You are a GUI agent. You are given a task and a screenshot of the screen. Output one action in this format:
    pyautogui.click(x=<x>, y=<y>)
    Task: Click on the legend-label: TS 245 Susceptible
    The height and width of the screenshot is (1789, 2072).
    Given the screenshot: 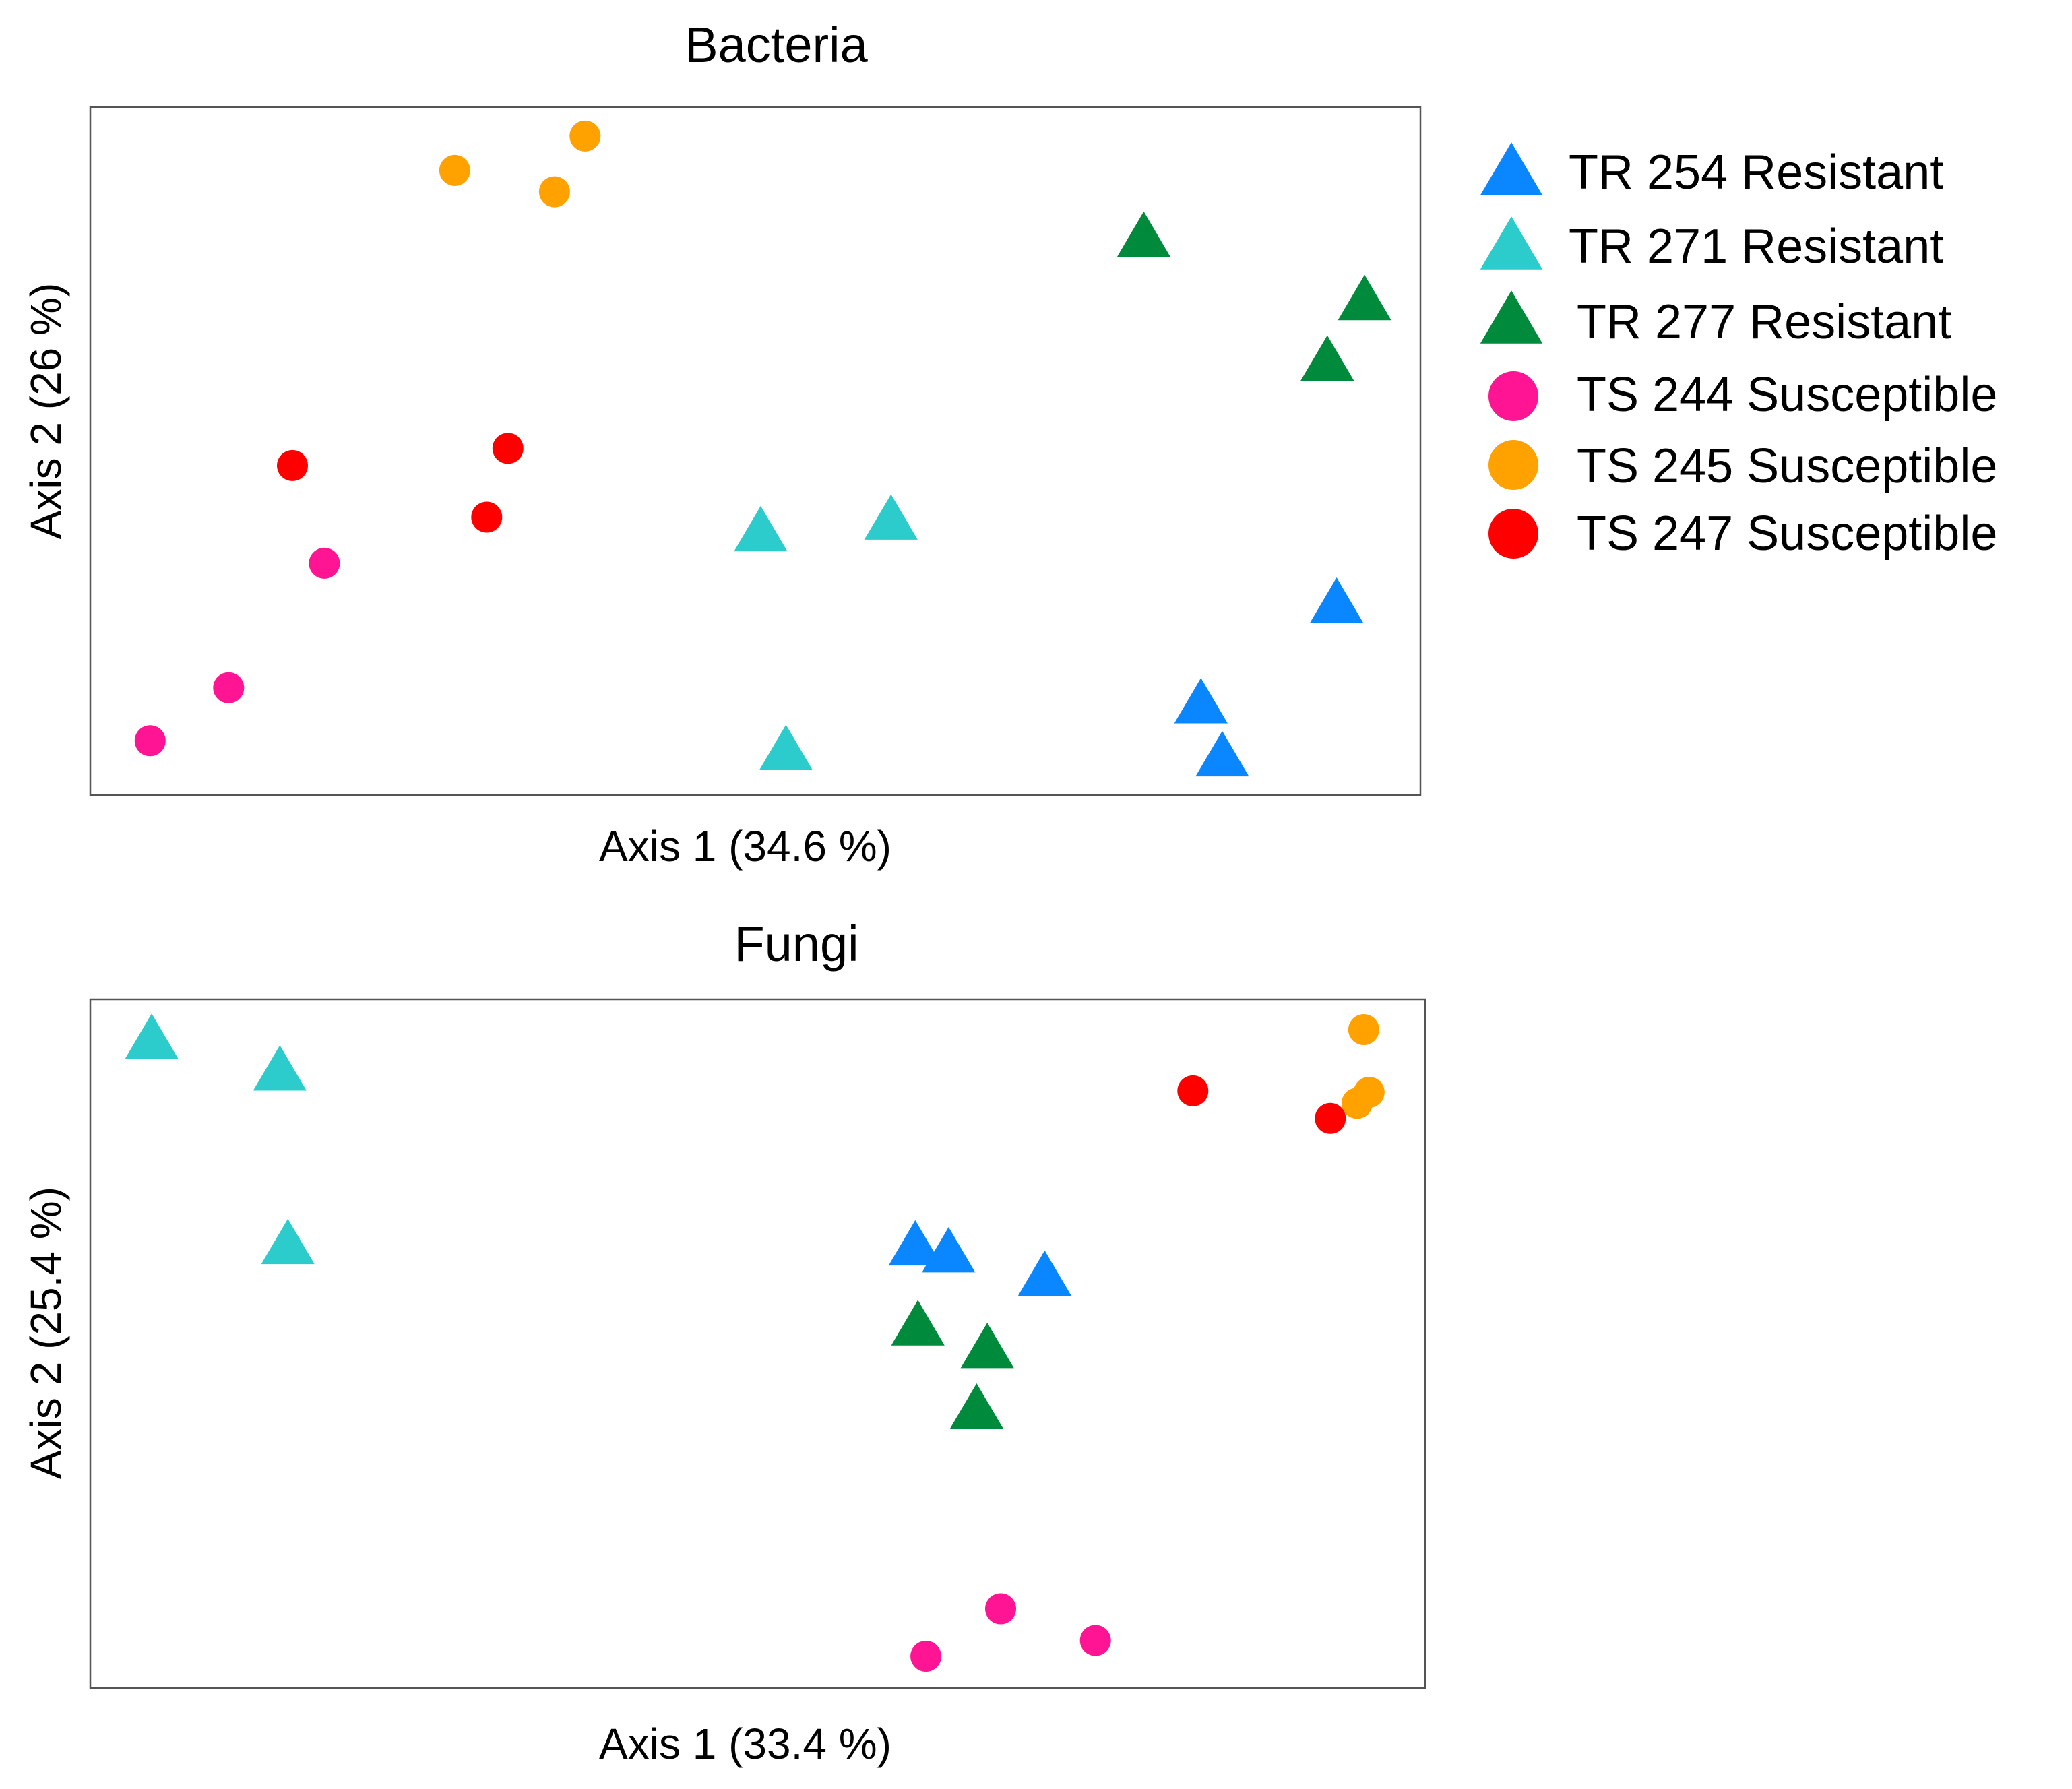 What is the action you would take?
    pyautogui.click(x=1787, y=466)
    